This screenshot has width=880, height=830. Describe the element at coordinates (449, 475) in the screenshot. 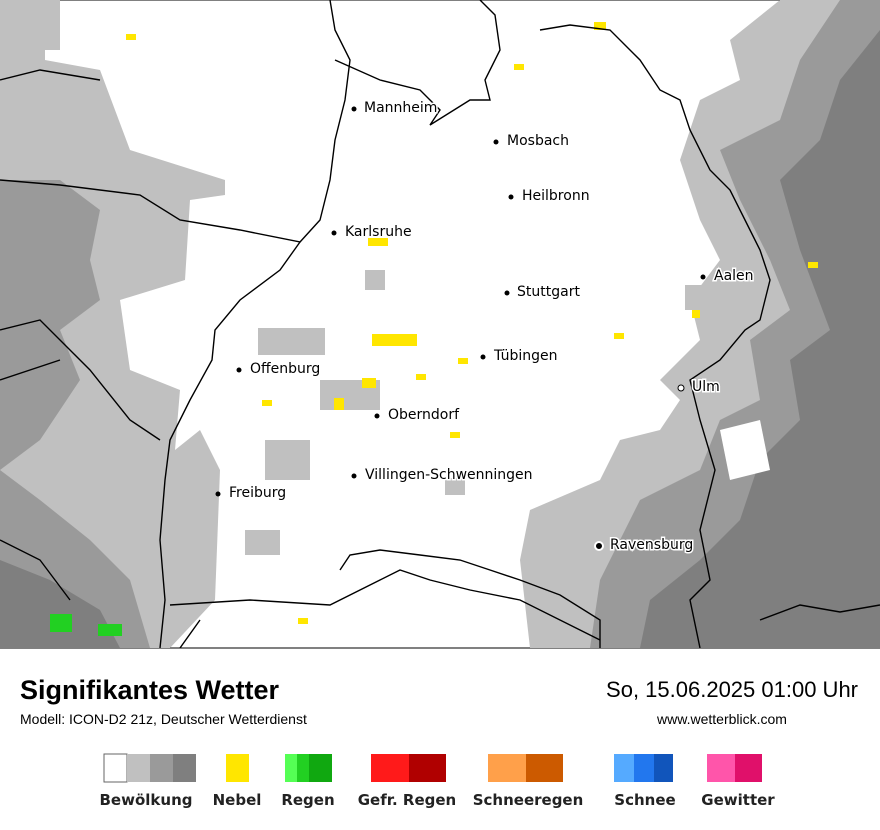

I see `city-label: Villingen-Schwenningen` at that location.